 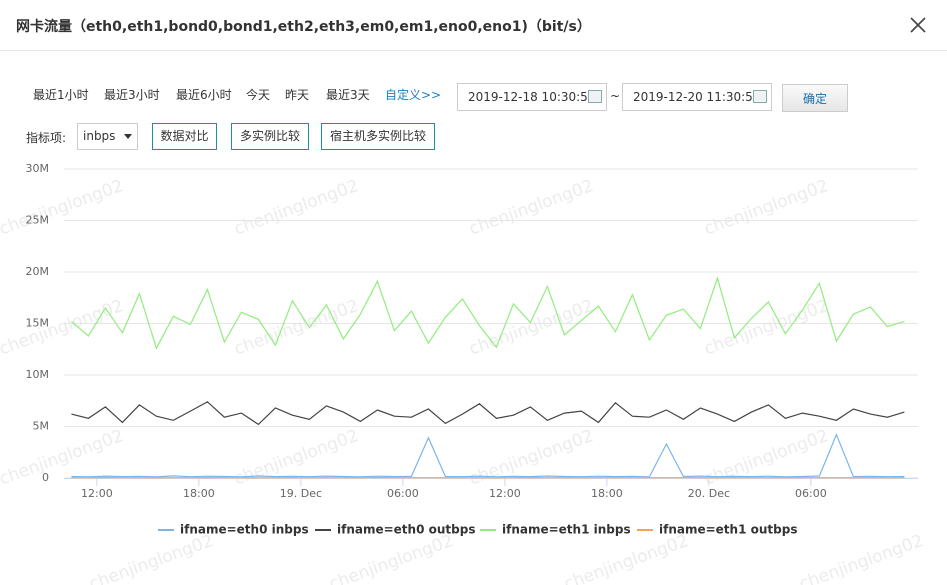 I want to click on end-date: 2019-12-20 11:30:52, so click(x=697, y=97).